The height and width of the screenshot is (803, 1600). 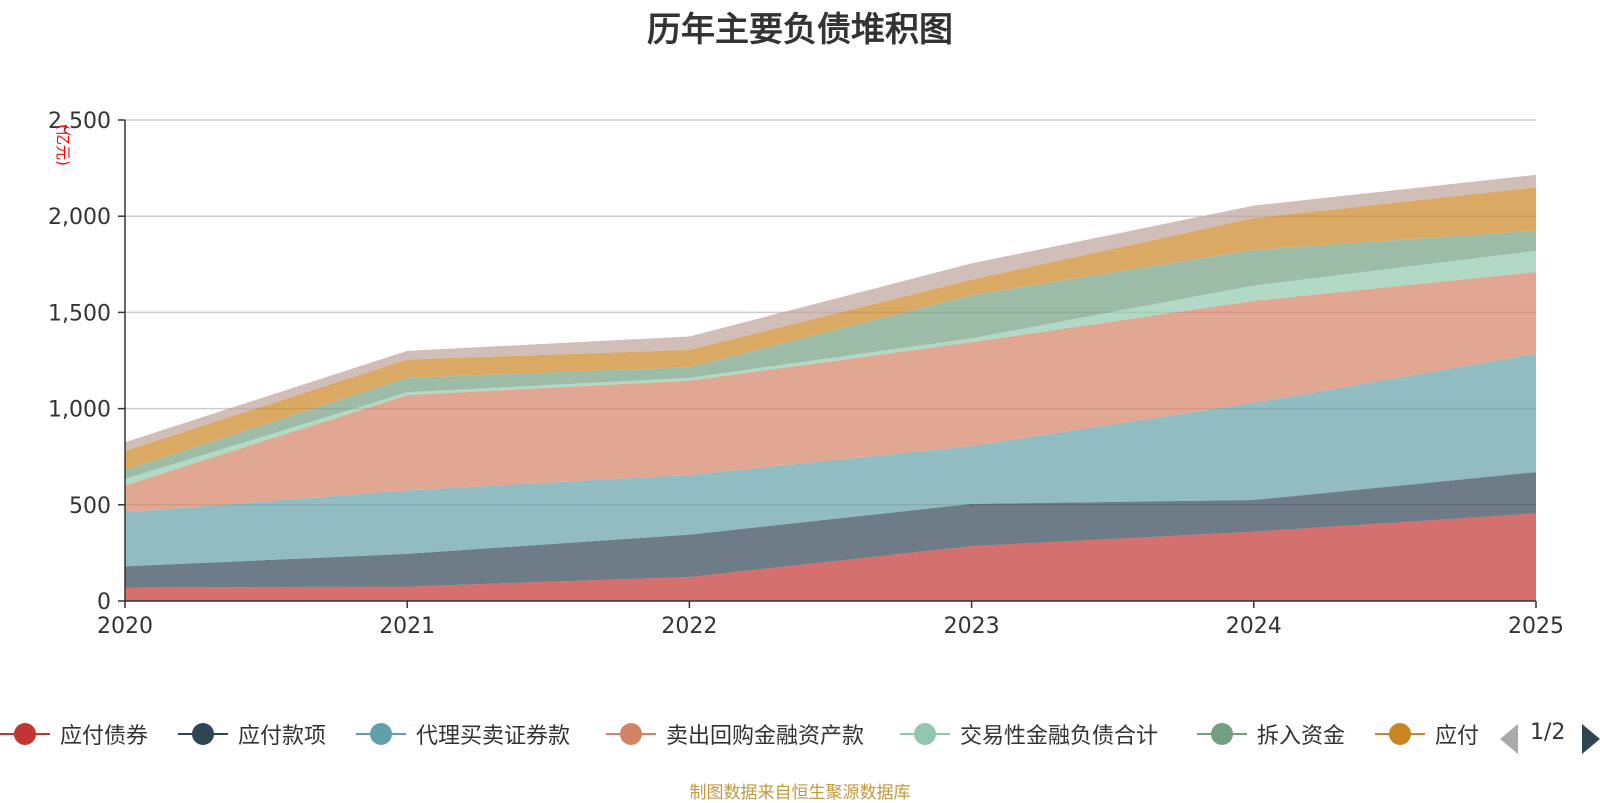 I want to click on legend-next-page-icon, so click(x=1591, y=739).